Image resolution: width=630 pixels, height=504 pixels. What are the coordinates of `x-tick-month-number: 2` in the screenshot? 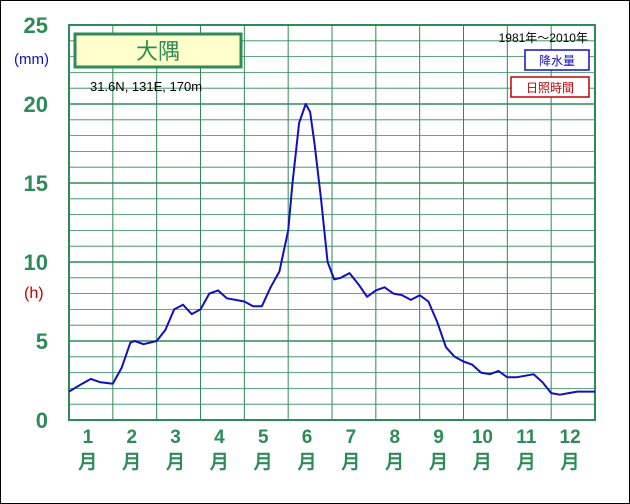 It's located at (131, 437).